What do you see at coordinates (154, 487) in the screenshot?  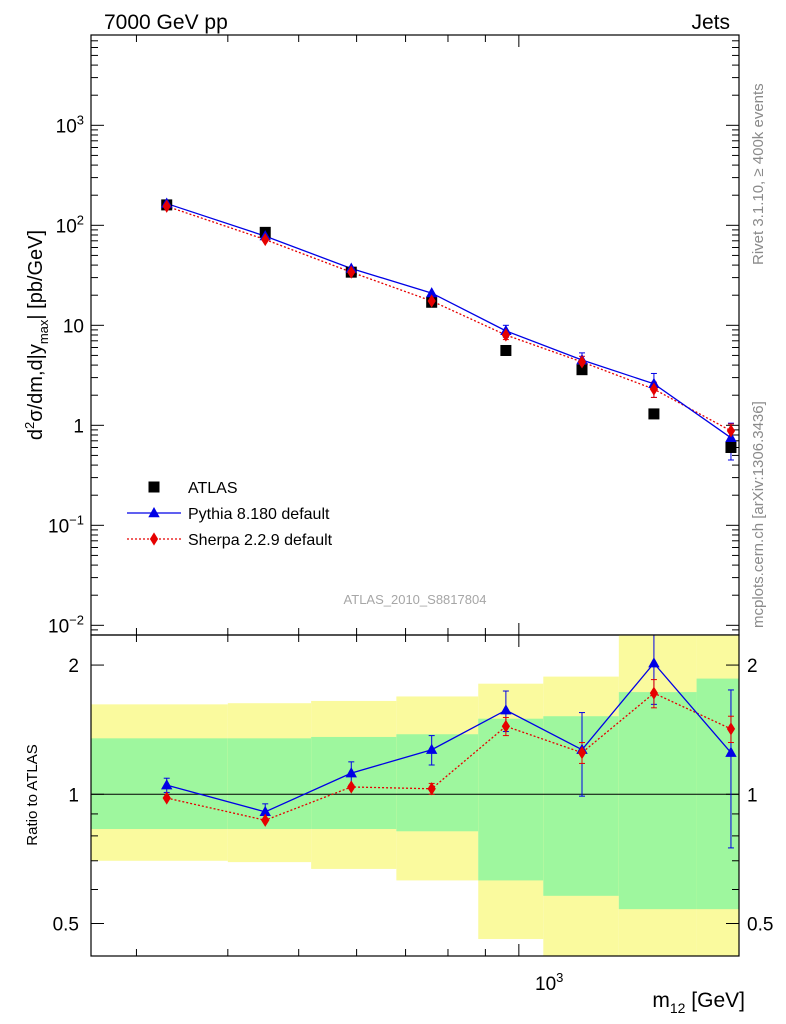 I see `legend-atlas-marker` at bounding box center [154, 487].